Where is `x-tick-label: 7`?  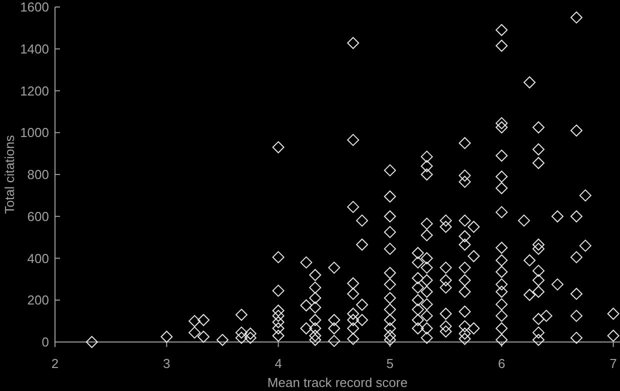 x-tick-label: 7 is located at coordinates (613, 363).